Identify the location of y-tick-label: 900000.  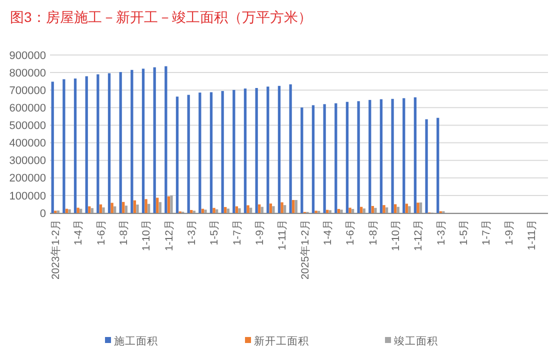
(27, 56).